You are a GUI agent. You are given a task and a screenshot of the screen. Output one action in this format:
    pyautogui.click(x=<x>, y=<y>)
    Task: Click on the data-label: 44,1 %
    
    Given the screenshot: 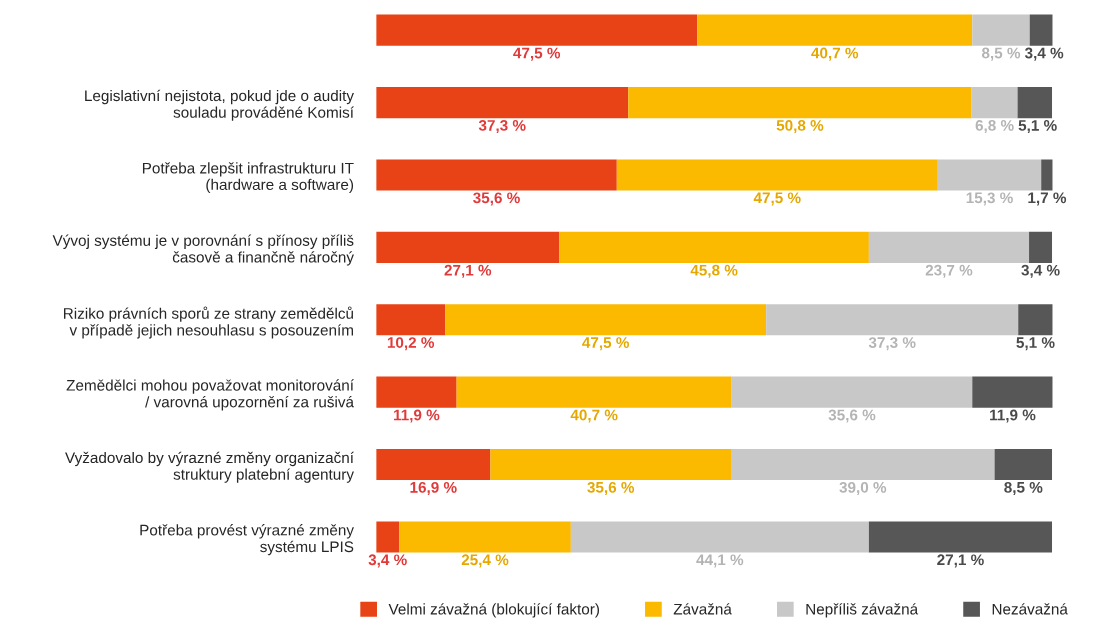 What is the action you would take?
    pyautogui.click(x=720, y=561)
    